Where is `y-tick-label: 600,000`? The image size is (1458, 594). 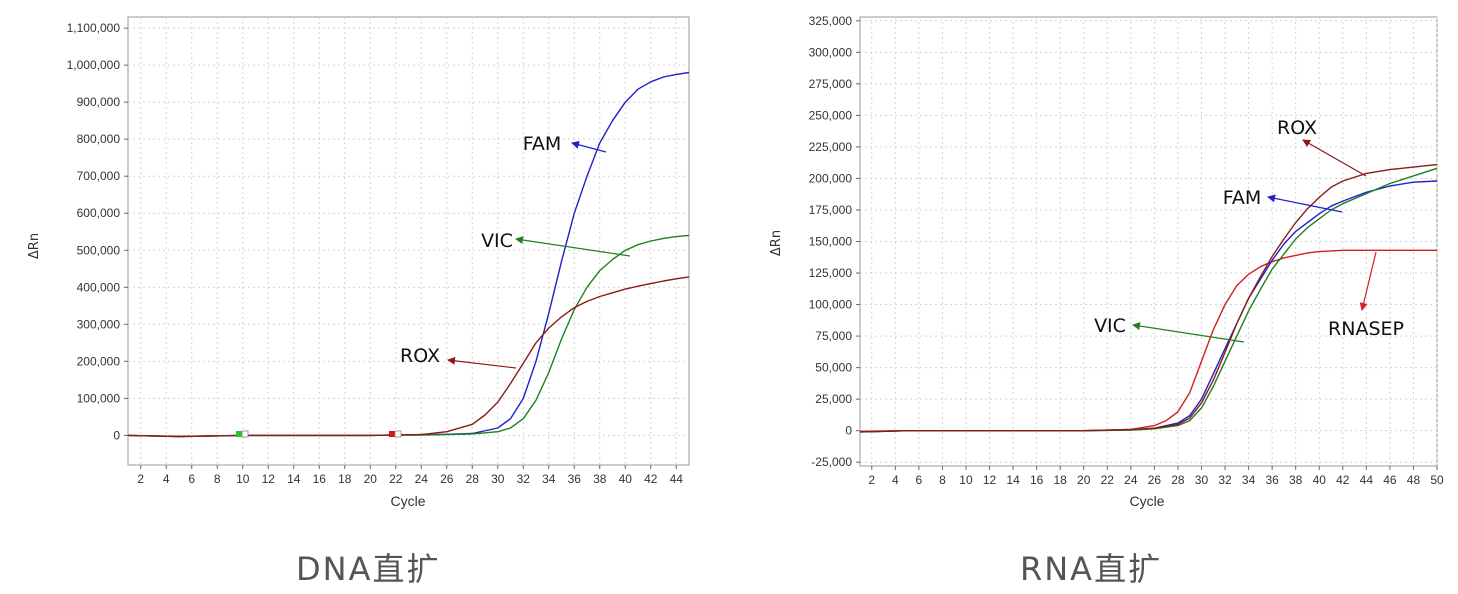 y-tick-label: 600,000 is located at coordinates (99, 213).